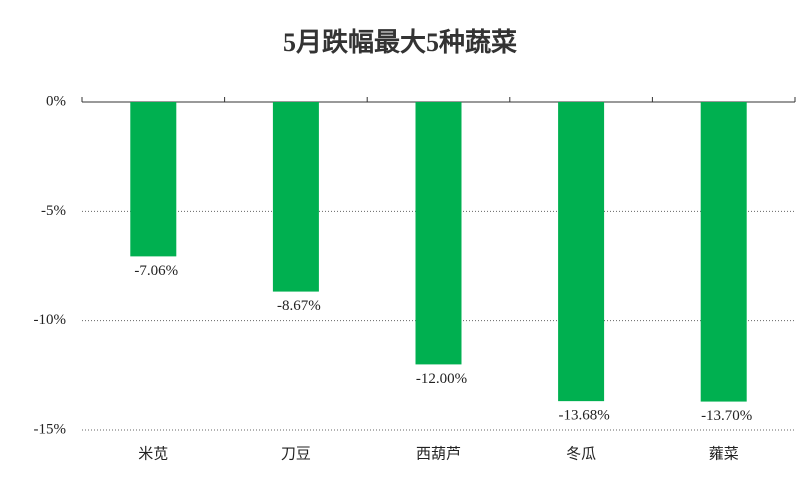 The width and height of the screenshot is (800, 480). What do you see at coordinates (299, 306) in the screenshot?
I see `data-label: -8.67%` at bounding box center [299, 306].